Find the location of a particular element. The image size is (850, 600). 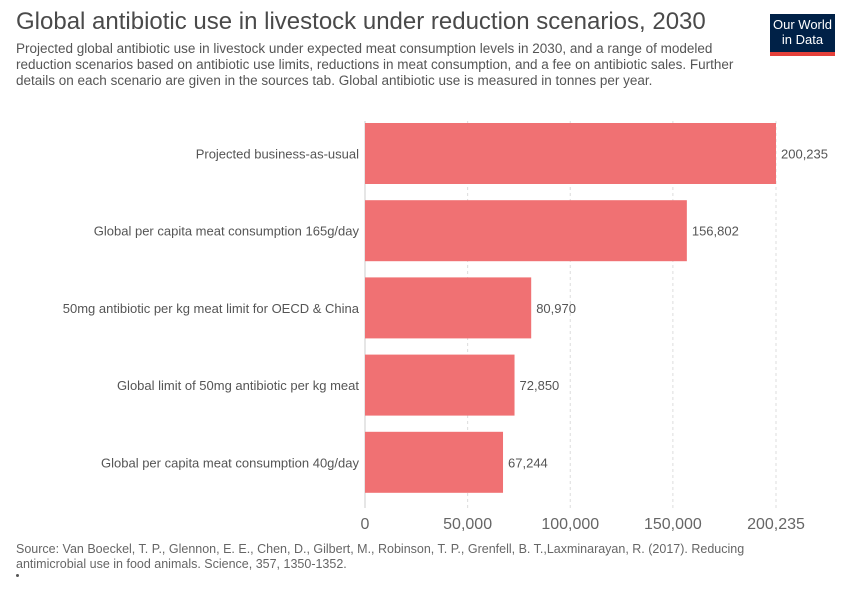

category-label: Projected business-as-usual is located at coordinates (277, 154).